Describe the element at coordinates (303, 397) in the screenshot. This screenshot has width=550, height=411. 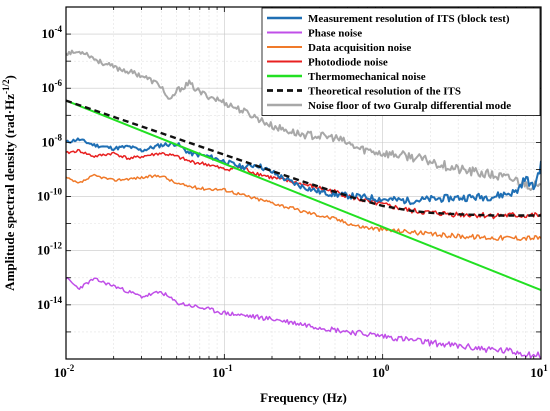
I see `x-axis-title: Frequency (Hz)` at that location.